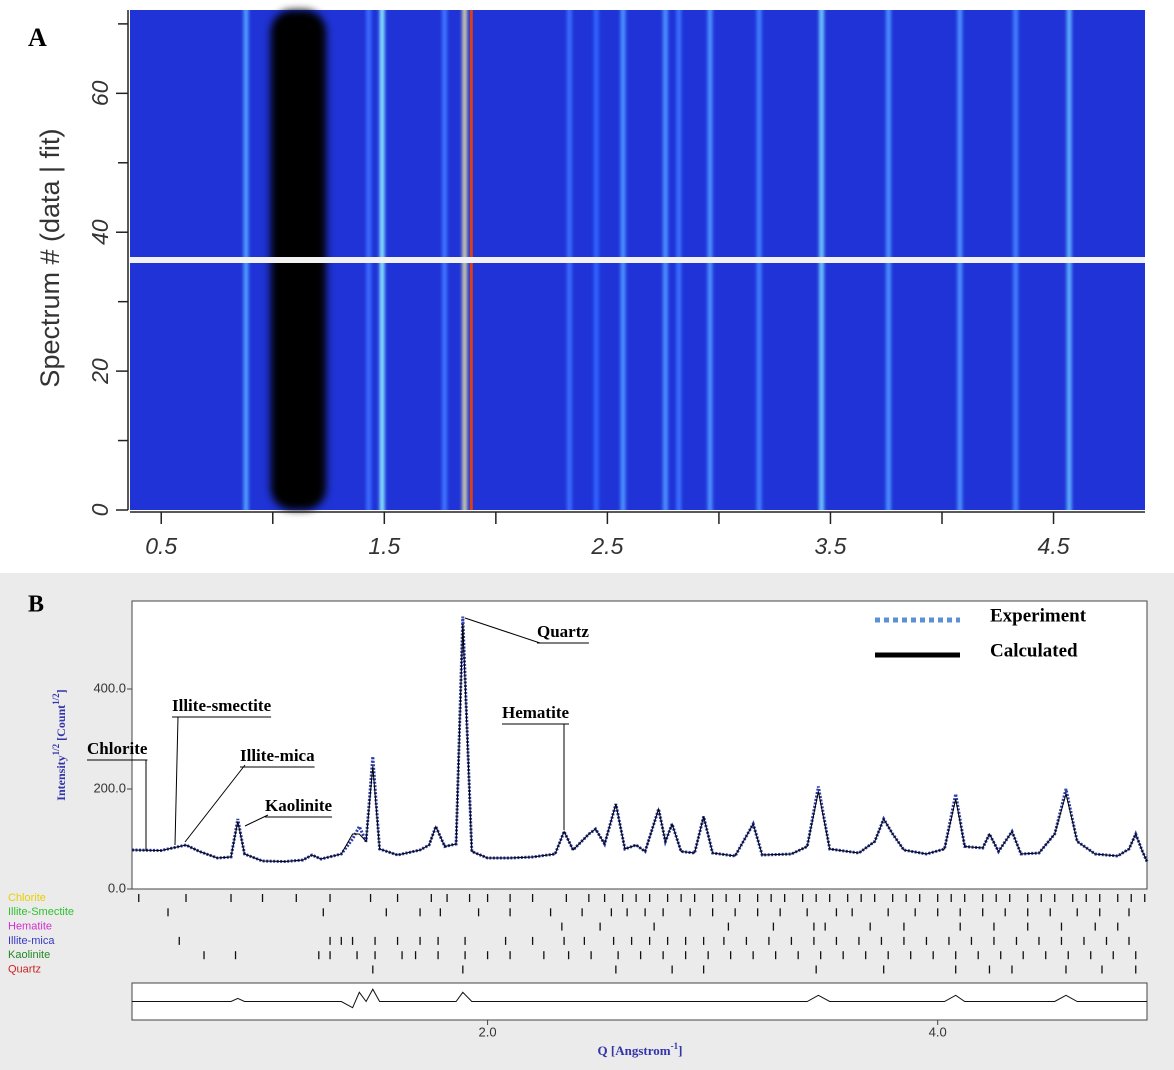 Image resolution: width=1174 pixels, height=1070 pixels. I want to click on x-tick-label: 4.5, so click(1054, 546).